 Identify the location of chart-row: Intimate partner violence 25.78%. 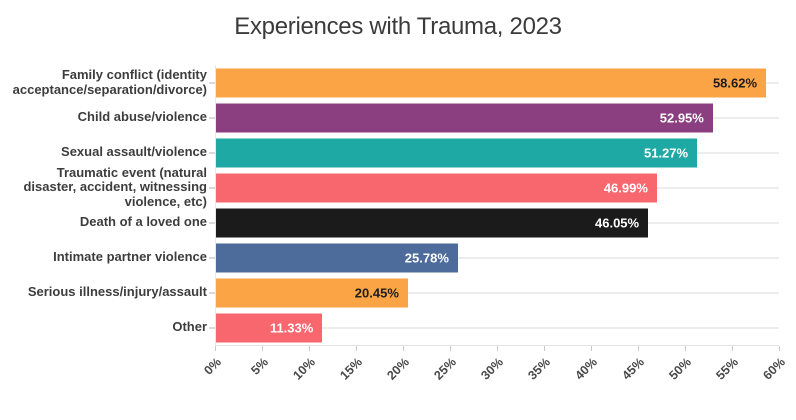
(394, 257).